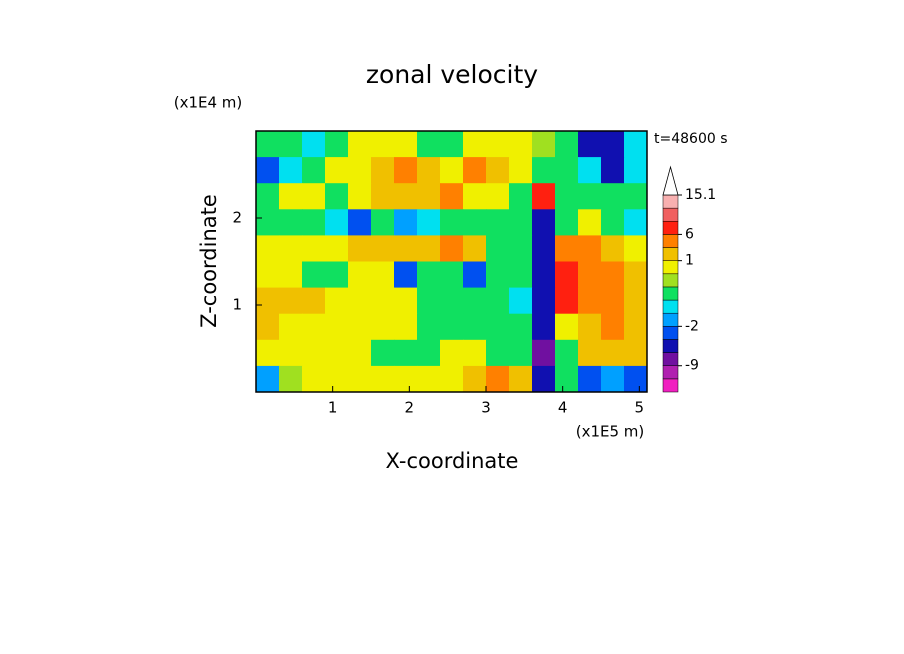 This screenshot has height=654, width=904. I want to click on x-label: X-coordinate, so click(452, 461).